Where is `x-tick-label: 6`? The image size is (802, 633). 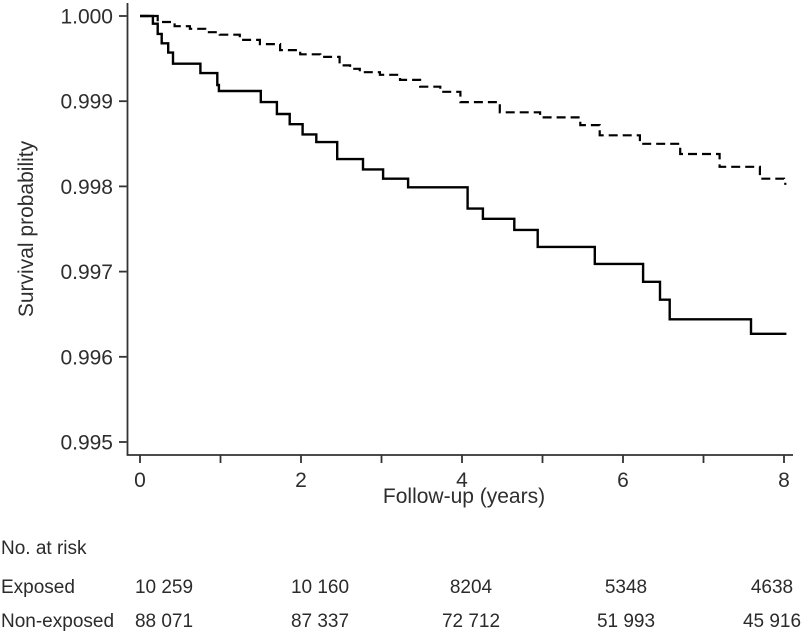 x-tick-label: 6 is located at coordinates (623, 480).